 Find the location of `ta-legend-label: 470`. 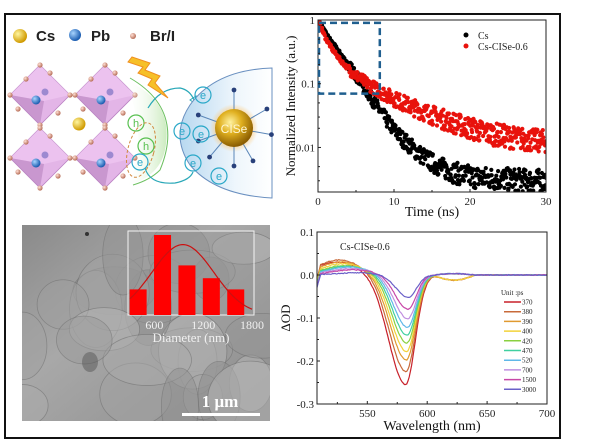

ta-legend-label: 470 is located at coordinates (527, 351).